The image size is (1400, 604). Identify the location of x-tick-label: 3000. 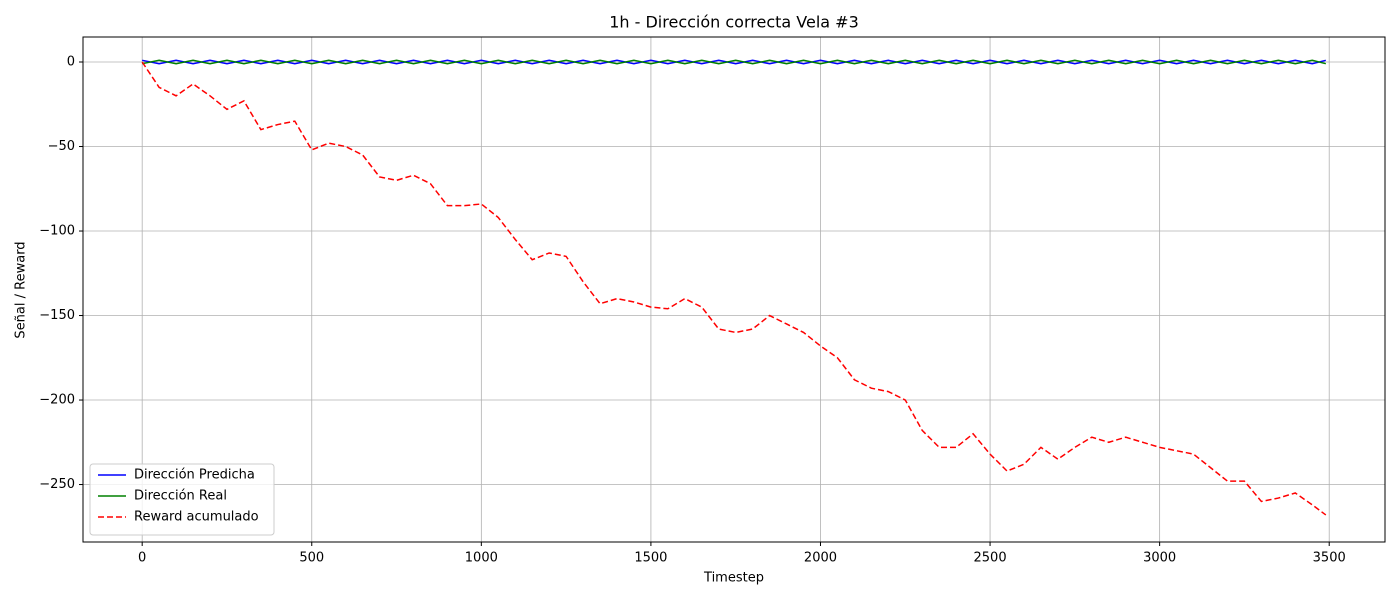
(1159, 558).